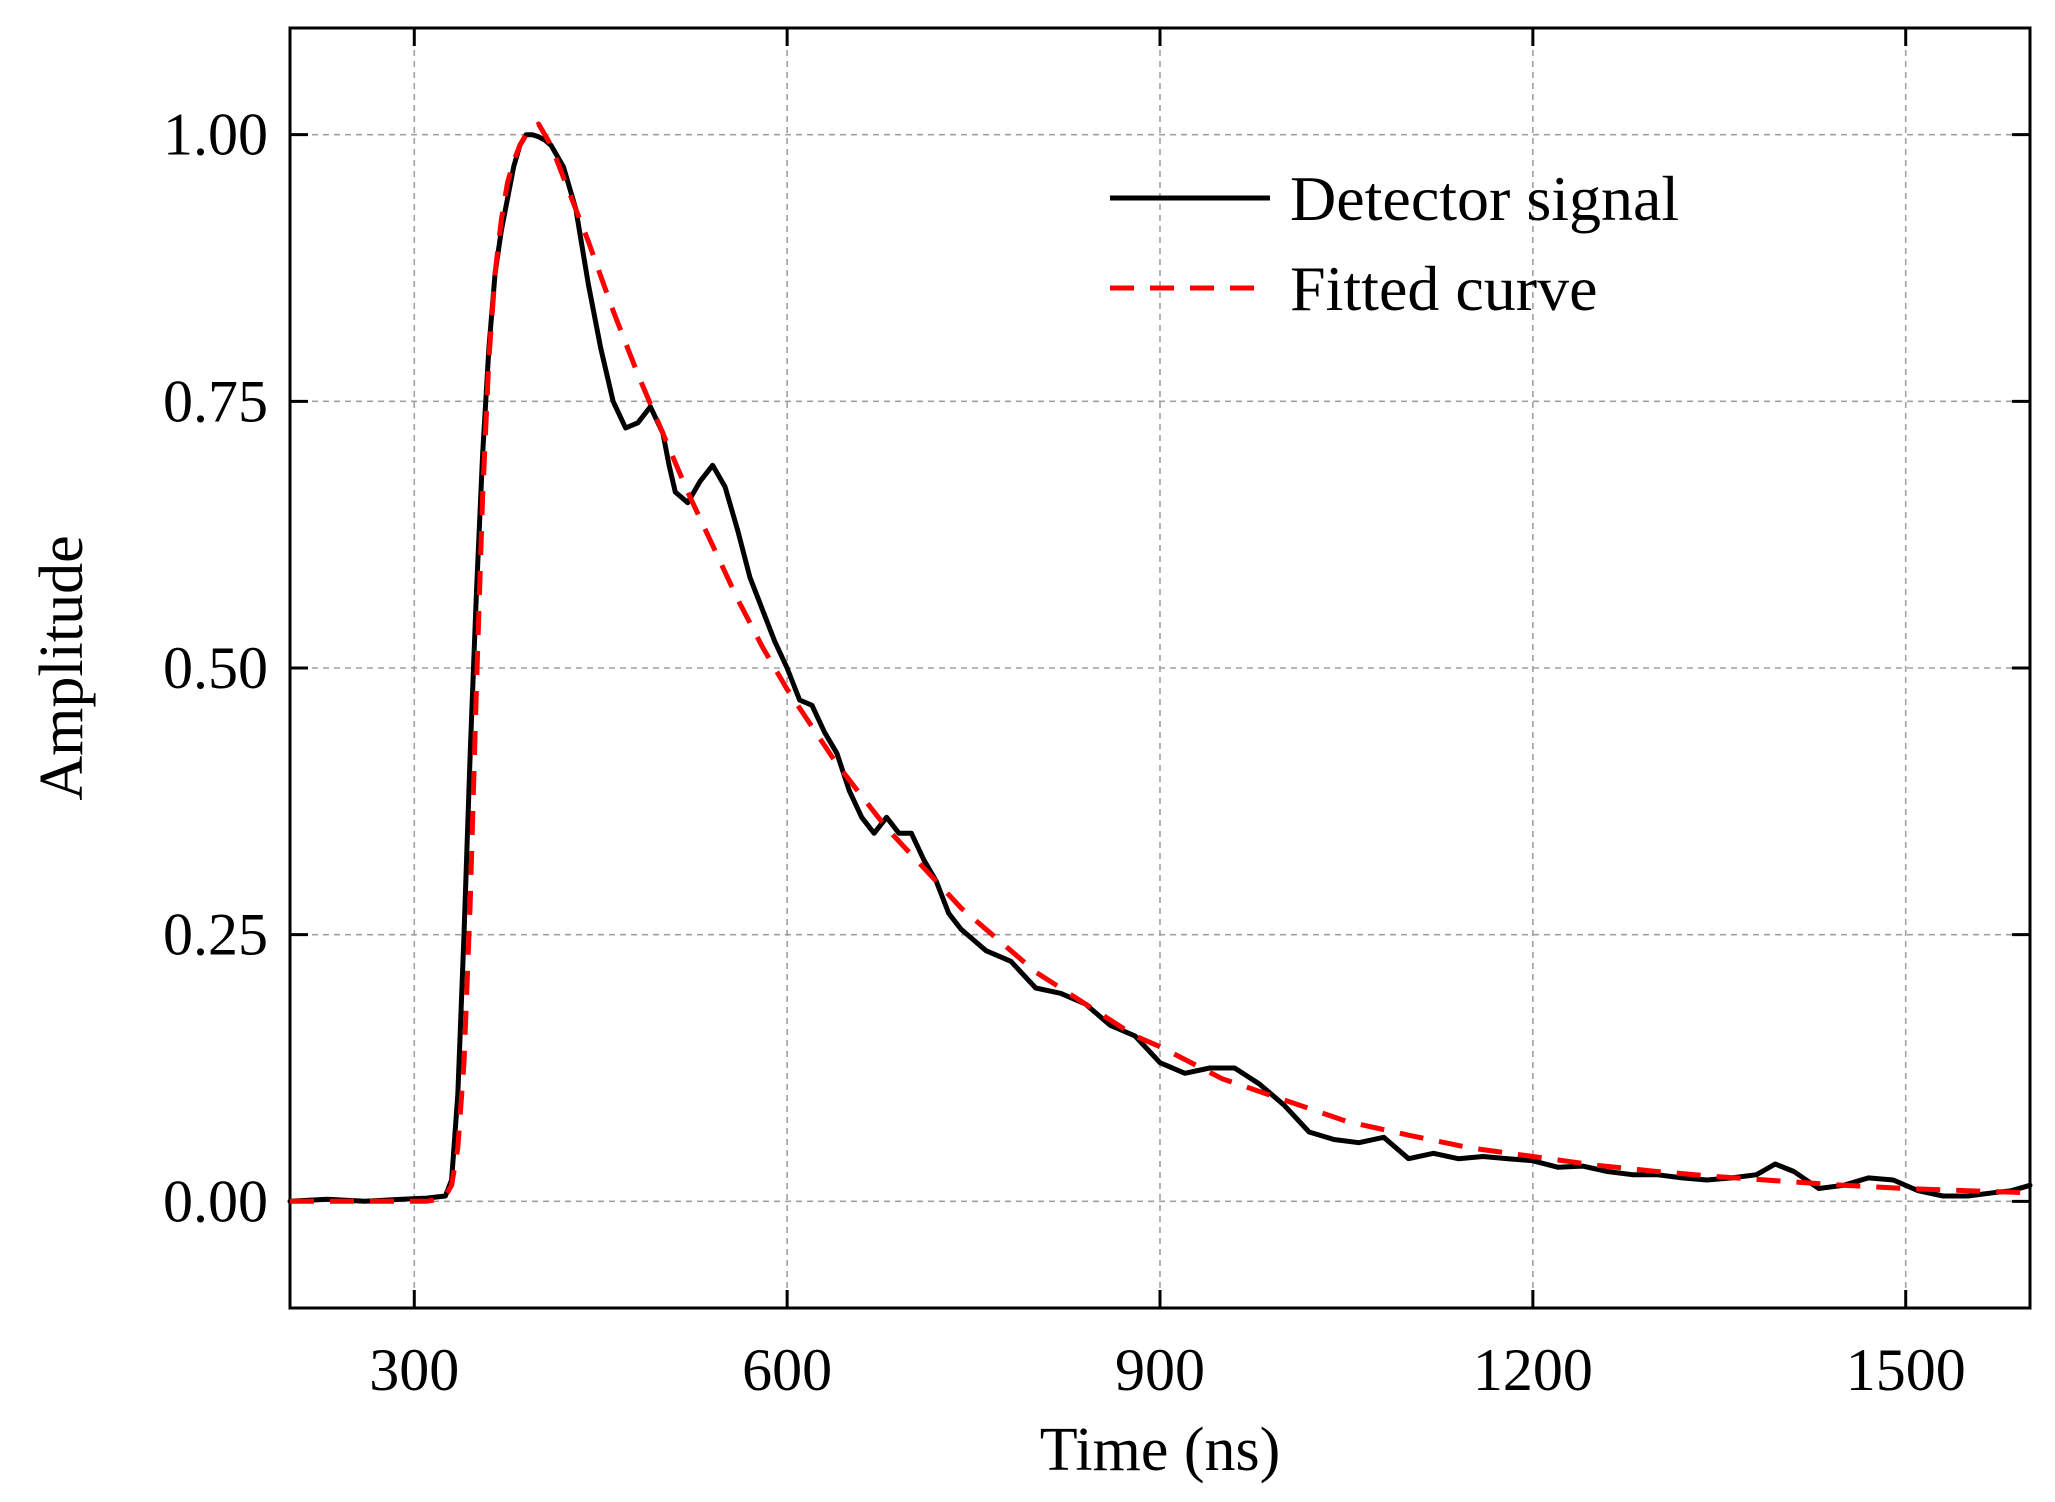 Image resolution: width=2055 pixels, height=1502 pixels. Describe the element at coordinates (1443, 288) in the screenshot. I see `legend-label: Fitted curve` at that location.